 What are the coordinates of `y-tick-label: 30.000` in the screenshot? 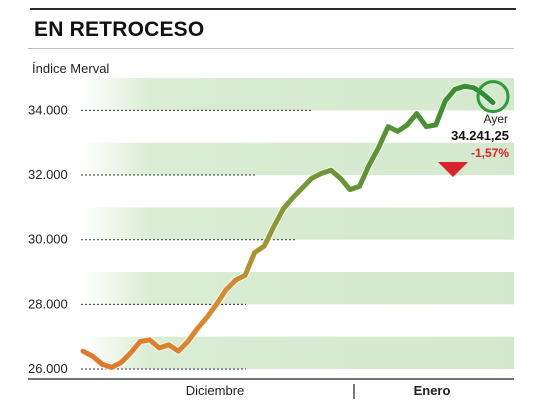 It's located at (48, 239).